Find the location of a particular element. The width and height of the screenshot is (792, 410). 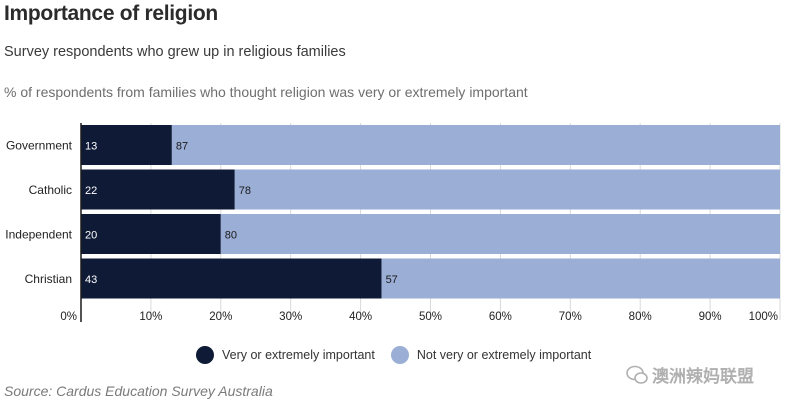

x-tick-label: 20% is located at coordinates (220, 317).